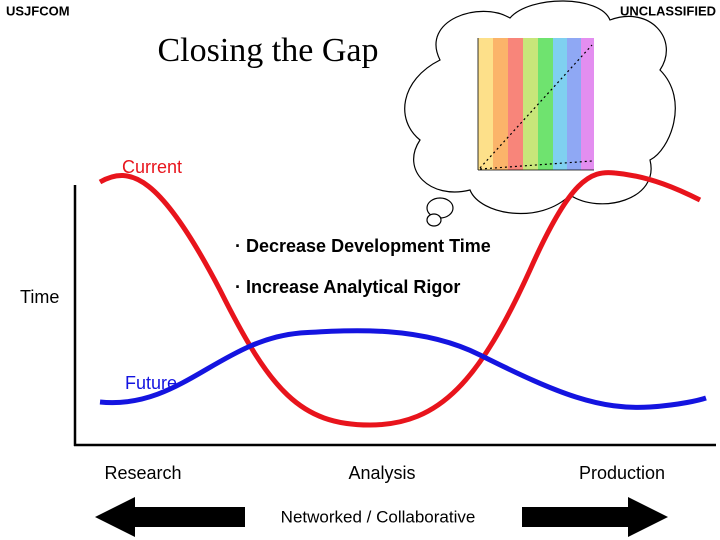 The height and width of the screenshot is (540, 720). I want to click on x-label: Production, so click(622, 473).